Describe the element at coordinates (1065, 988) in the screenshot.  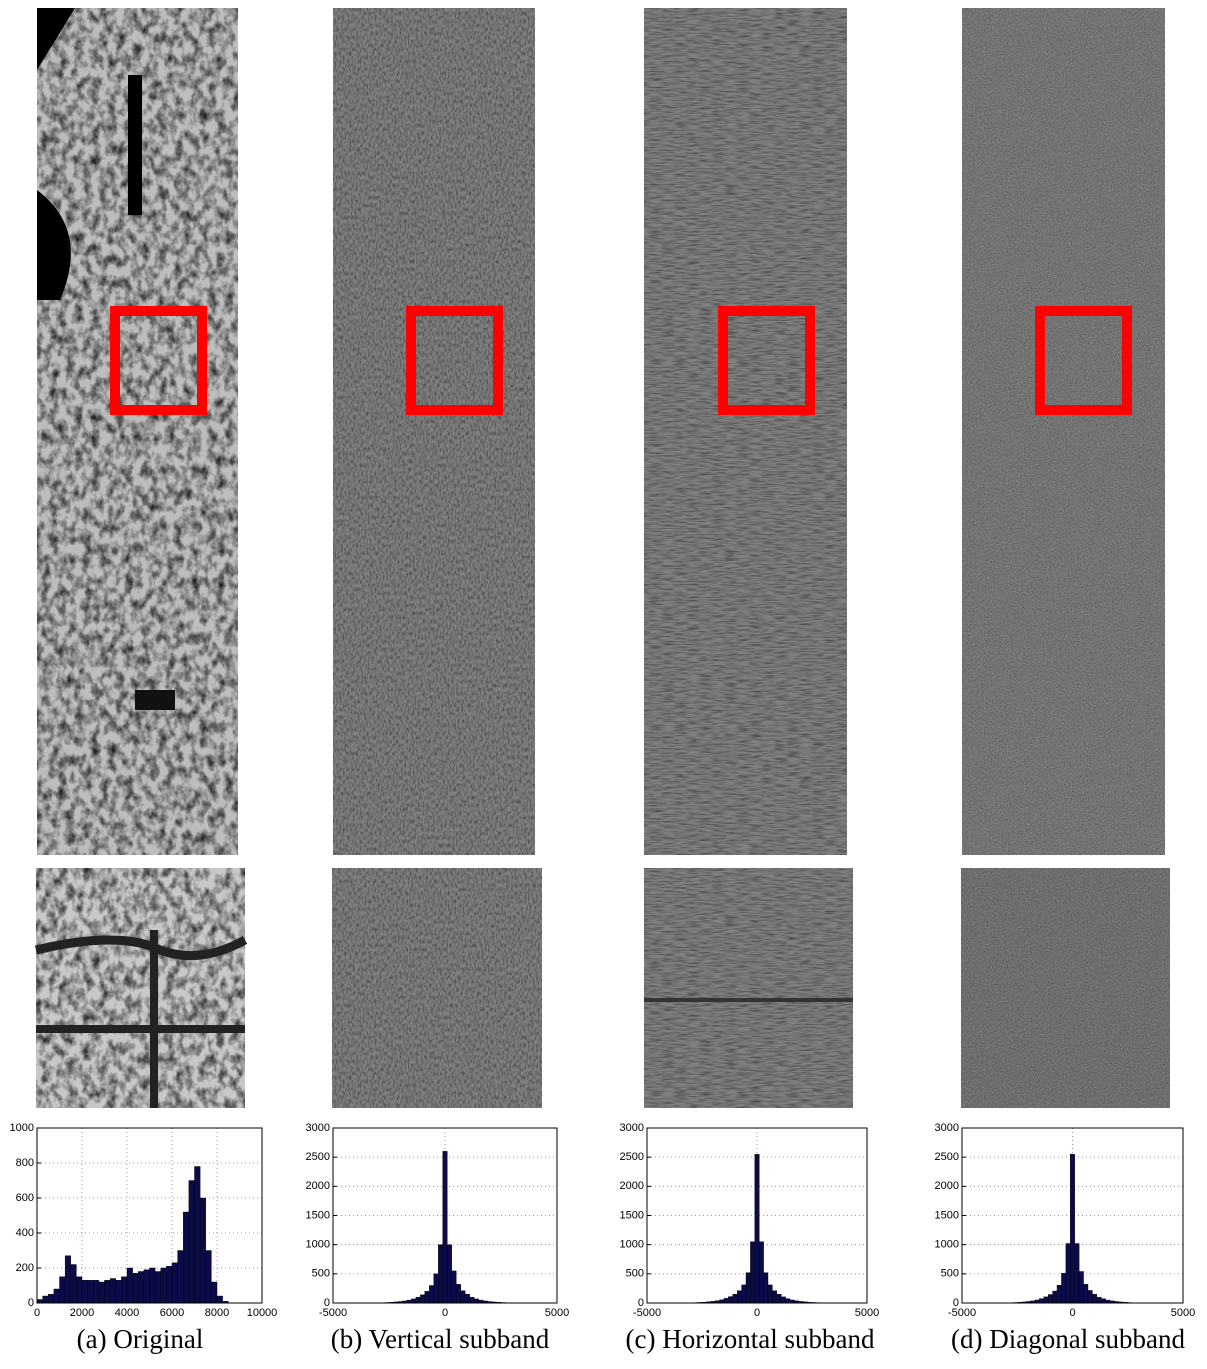
I see `diagonal-crop` at that location.